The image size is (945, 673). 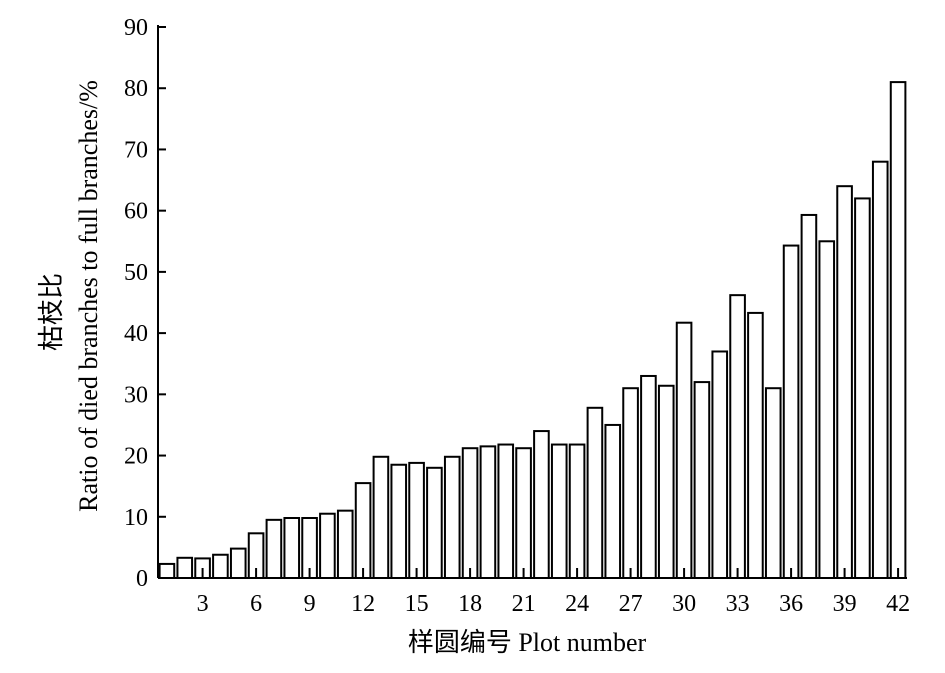 I want to click on x-tick-label: 12, so click(x=363, y=604).